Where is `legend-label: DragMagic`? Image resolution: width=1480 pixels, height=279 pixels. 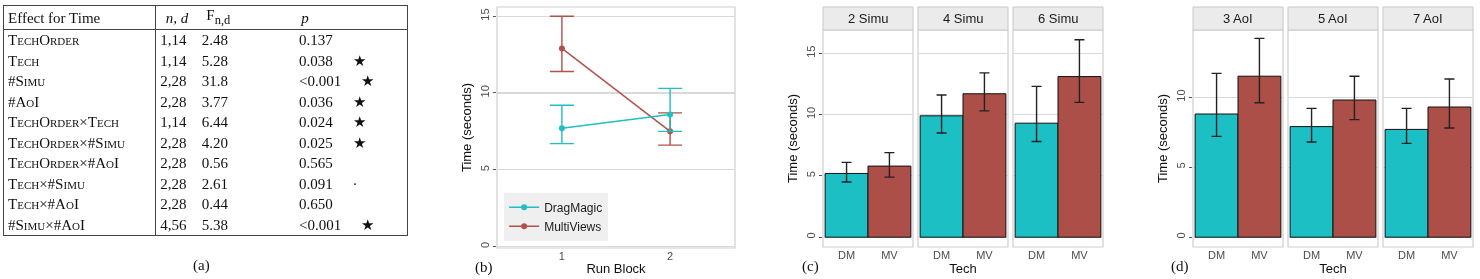
legend-label: DragMagic is located at coordinates (573, 207).